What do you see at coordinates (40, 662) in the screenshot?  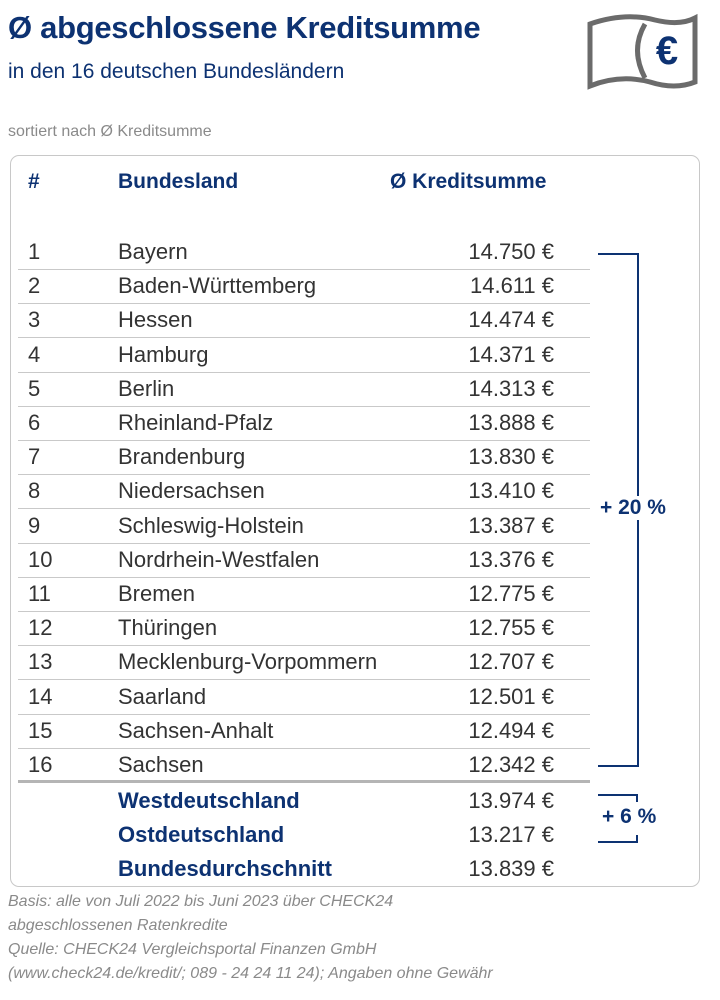 I see `rank-cell: 13` at bounding box center [40, 662].